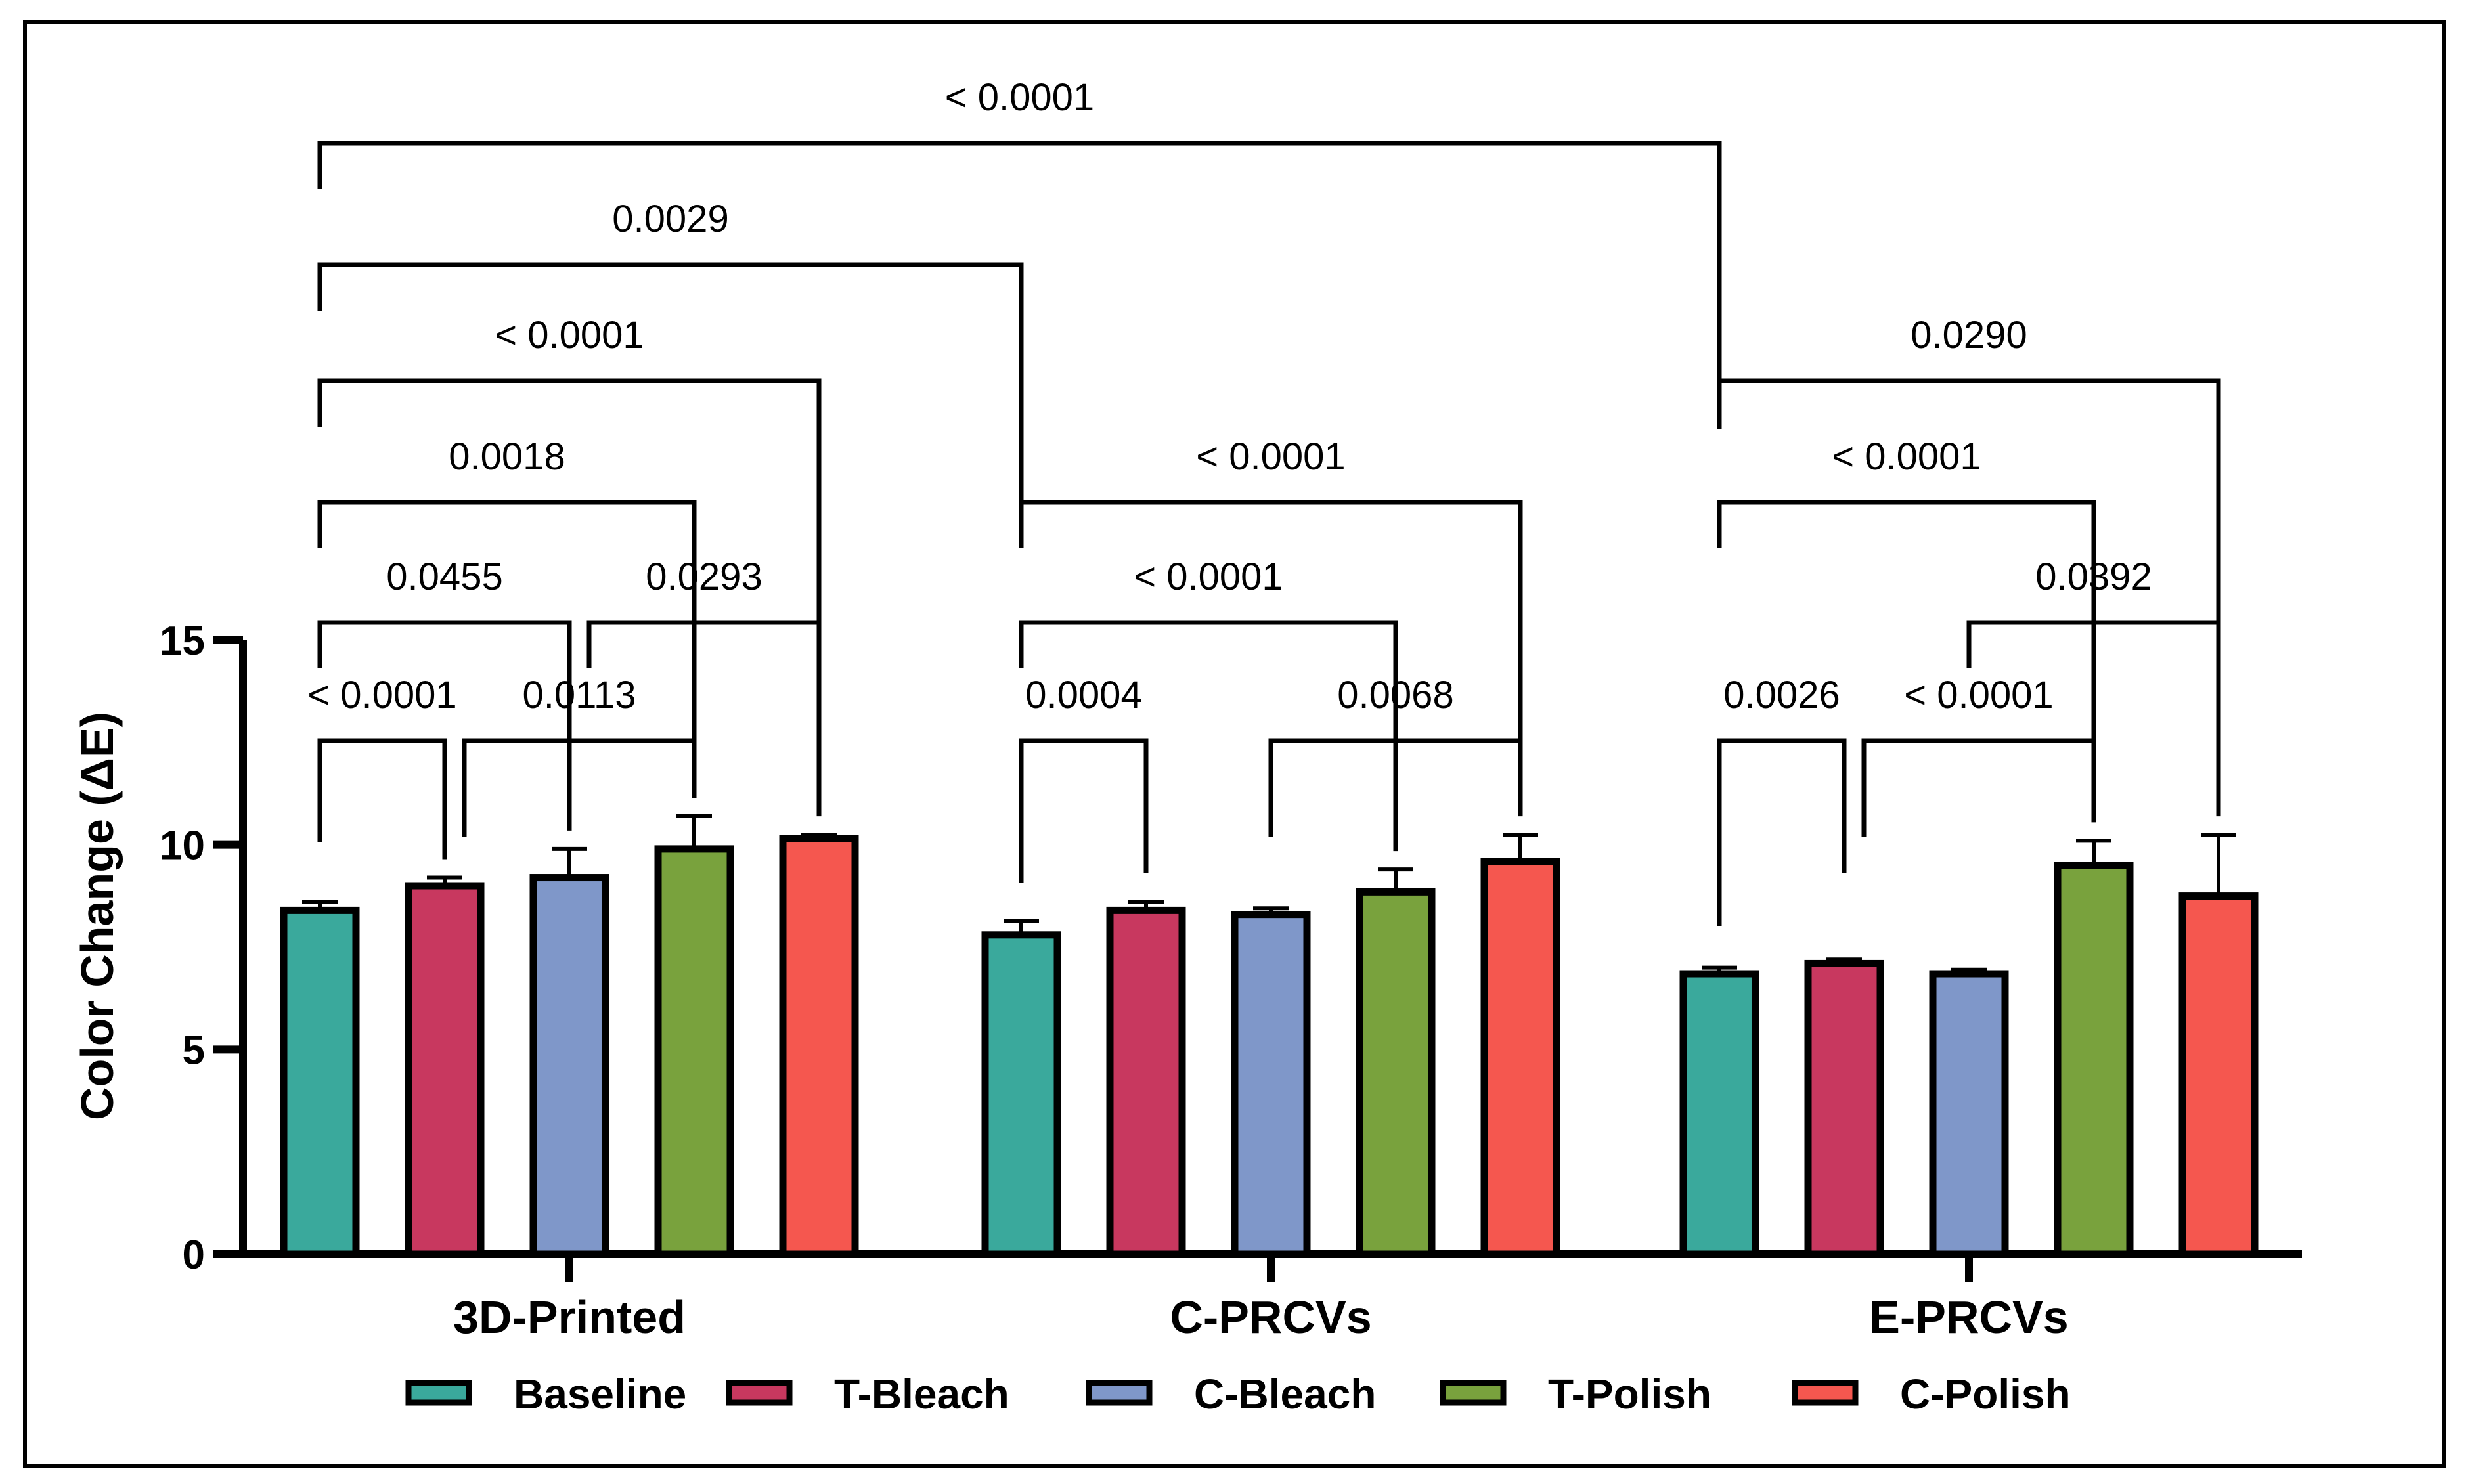  What do you see at coordinates (182, 846) in the screenshot?
I see `y-tick-label: 10` at bounding box center [182, 846].